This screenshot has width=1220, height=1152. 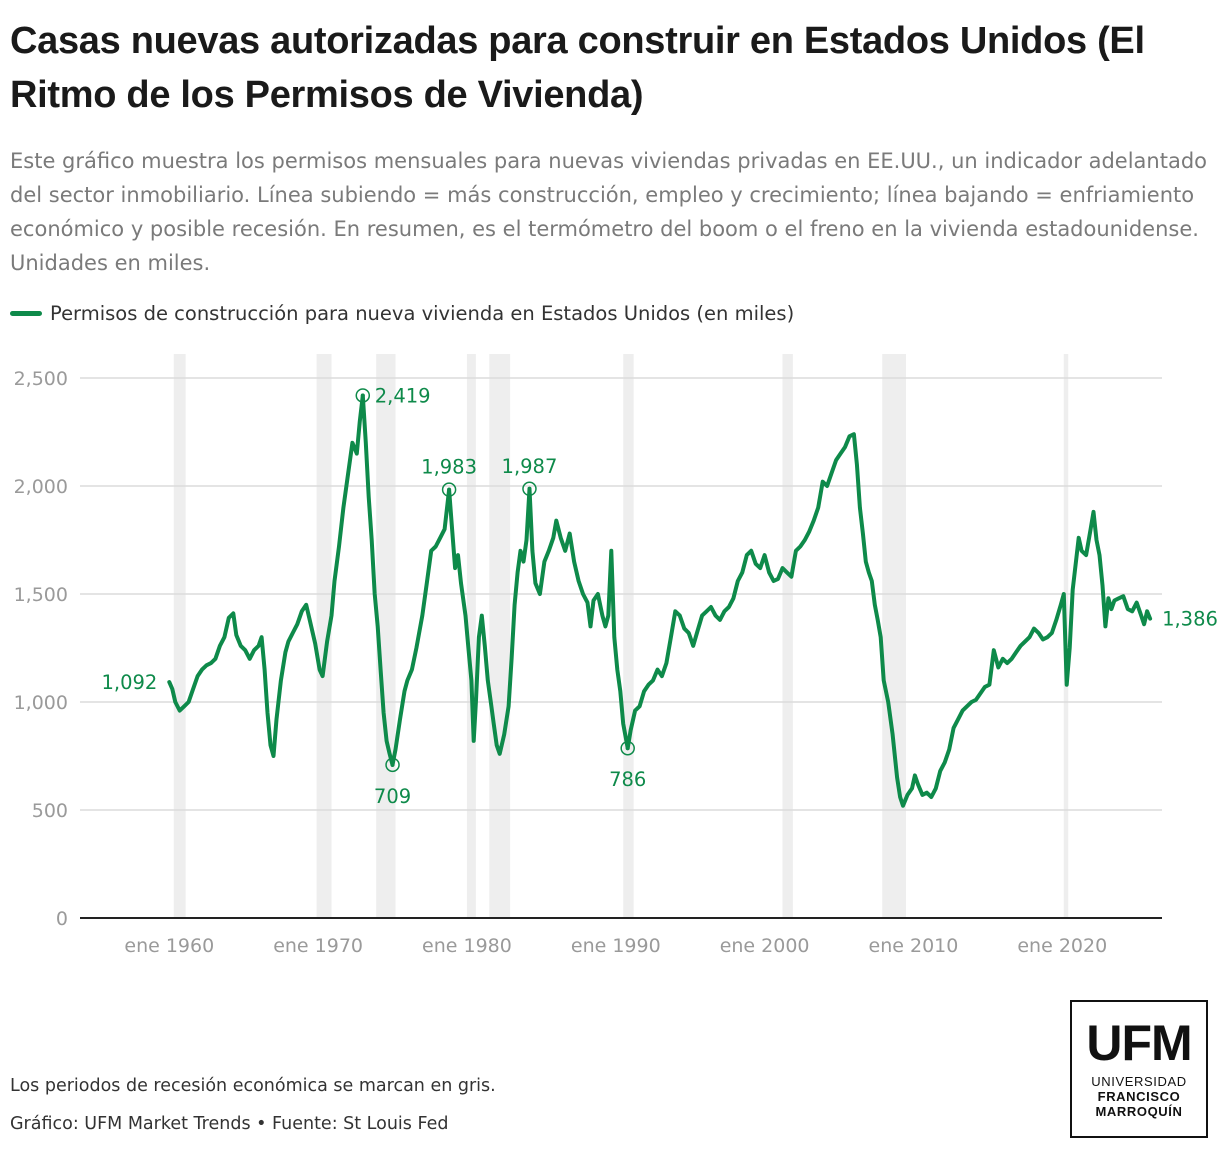 I want to click on x-tick-label: ene 1990, so click(x=616, y=946).